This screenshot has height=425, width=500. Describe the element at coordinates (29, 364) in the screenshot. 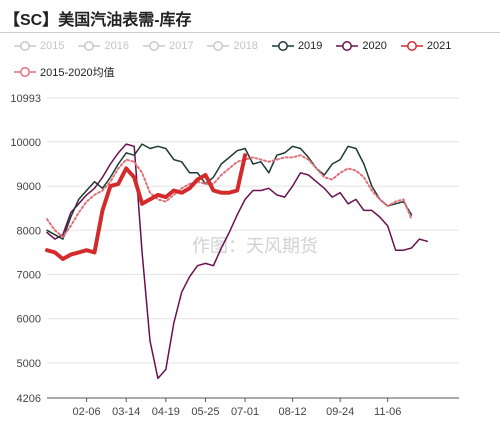

I see `y-tick-label: 5000` at that location.